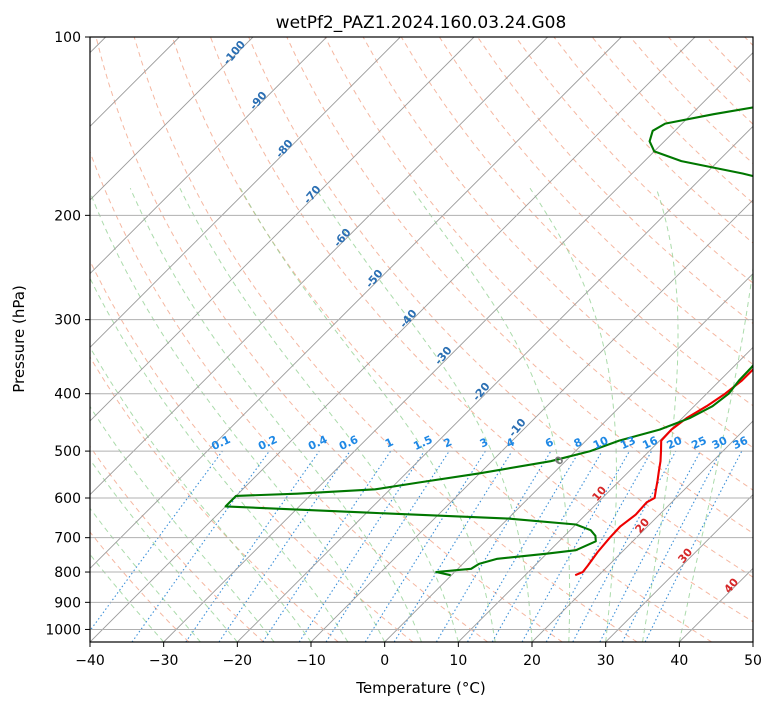  I want to click on dry-adiabat-label: 20, so click(642, 525).